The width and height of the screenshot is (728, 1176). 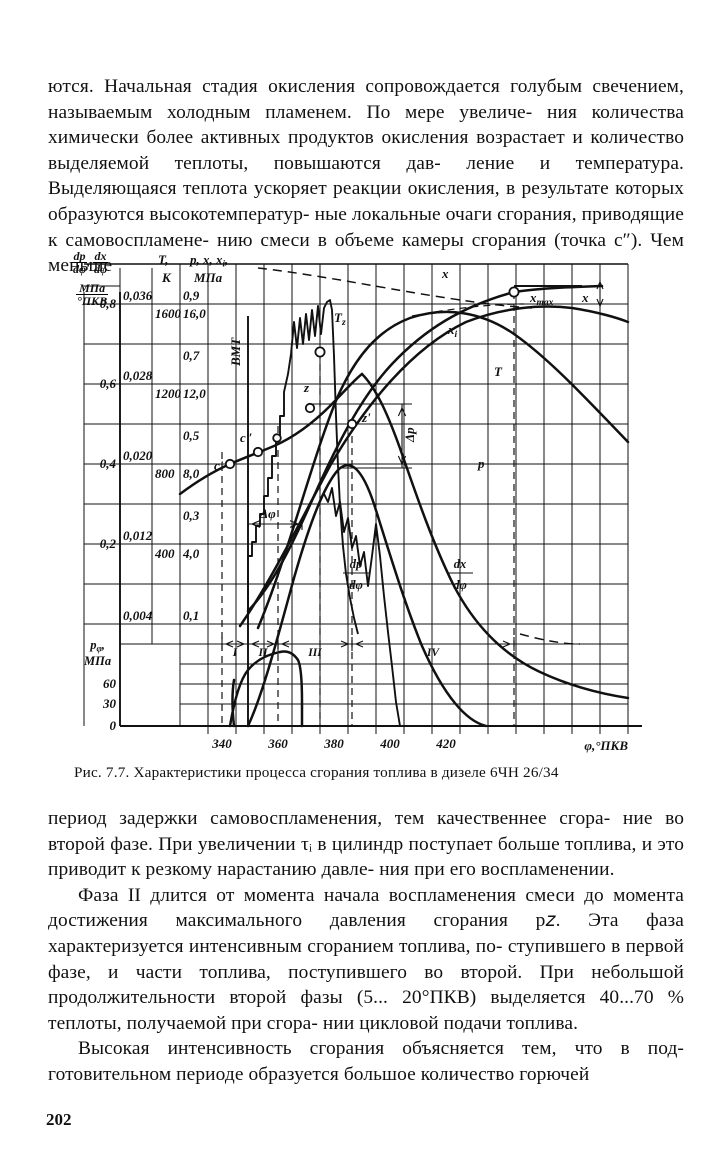 I want to click on page-number: 202, so click(x=59, y=1119).